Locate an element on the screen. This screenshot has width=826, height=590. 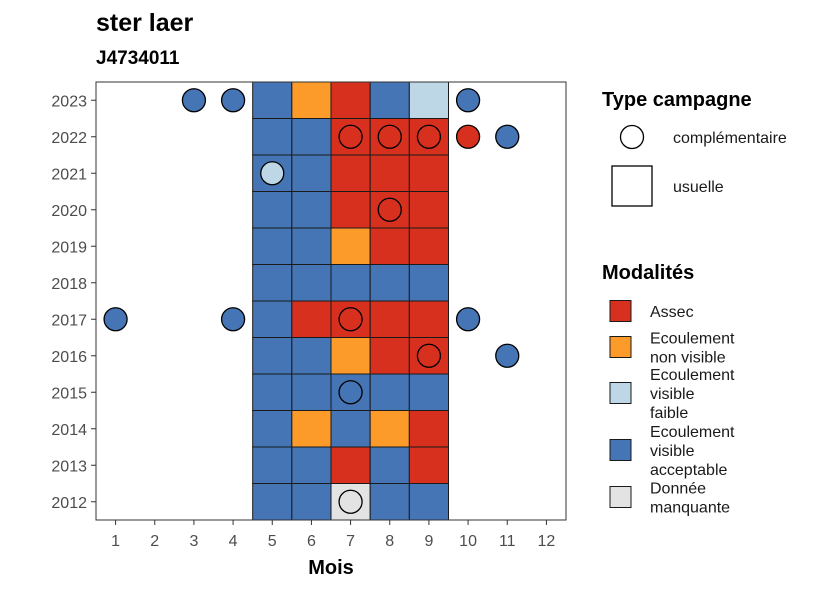
x-tick-label: 1 is located at coordinates (115, 541).